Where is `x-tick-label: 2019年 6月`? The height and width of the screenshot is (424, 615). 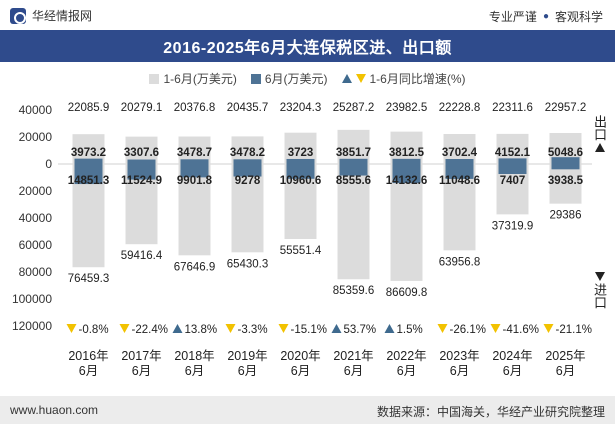 x-tick-label: 2019年 6月 is located at coordinates (247, 363).